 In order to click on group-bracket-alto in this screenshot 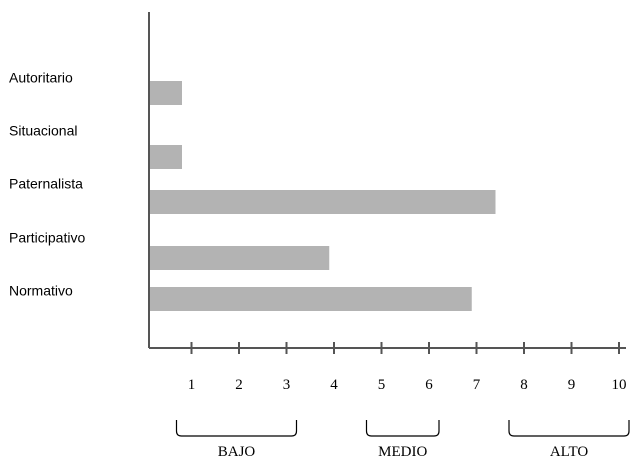, I will do `click(569, 428)`.